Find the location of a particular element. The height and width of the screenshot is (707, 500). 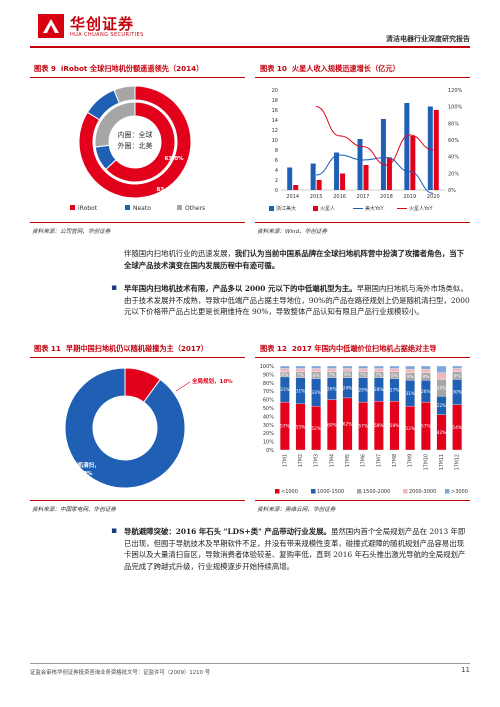

fig10-ytick: 6 is located at coordinates (276, 161).